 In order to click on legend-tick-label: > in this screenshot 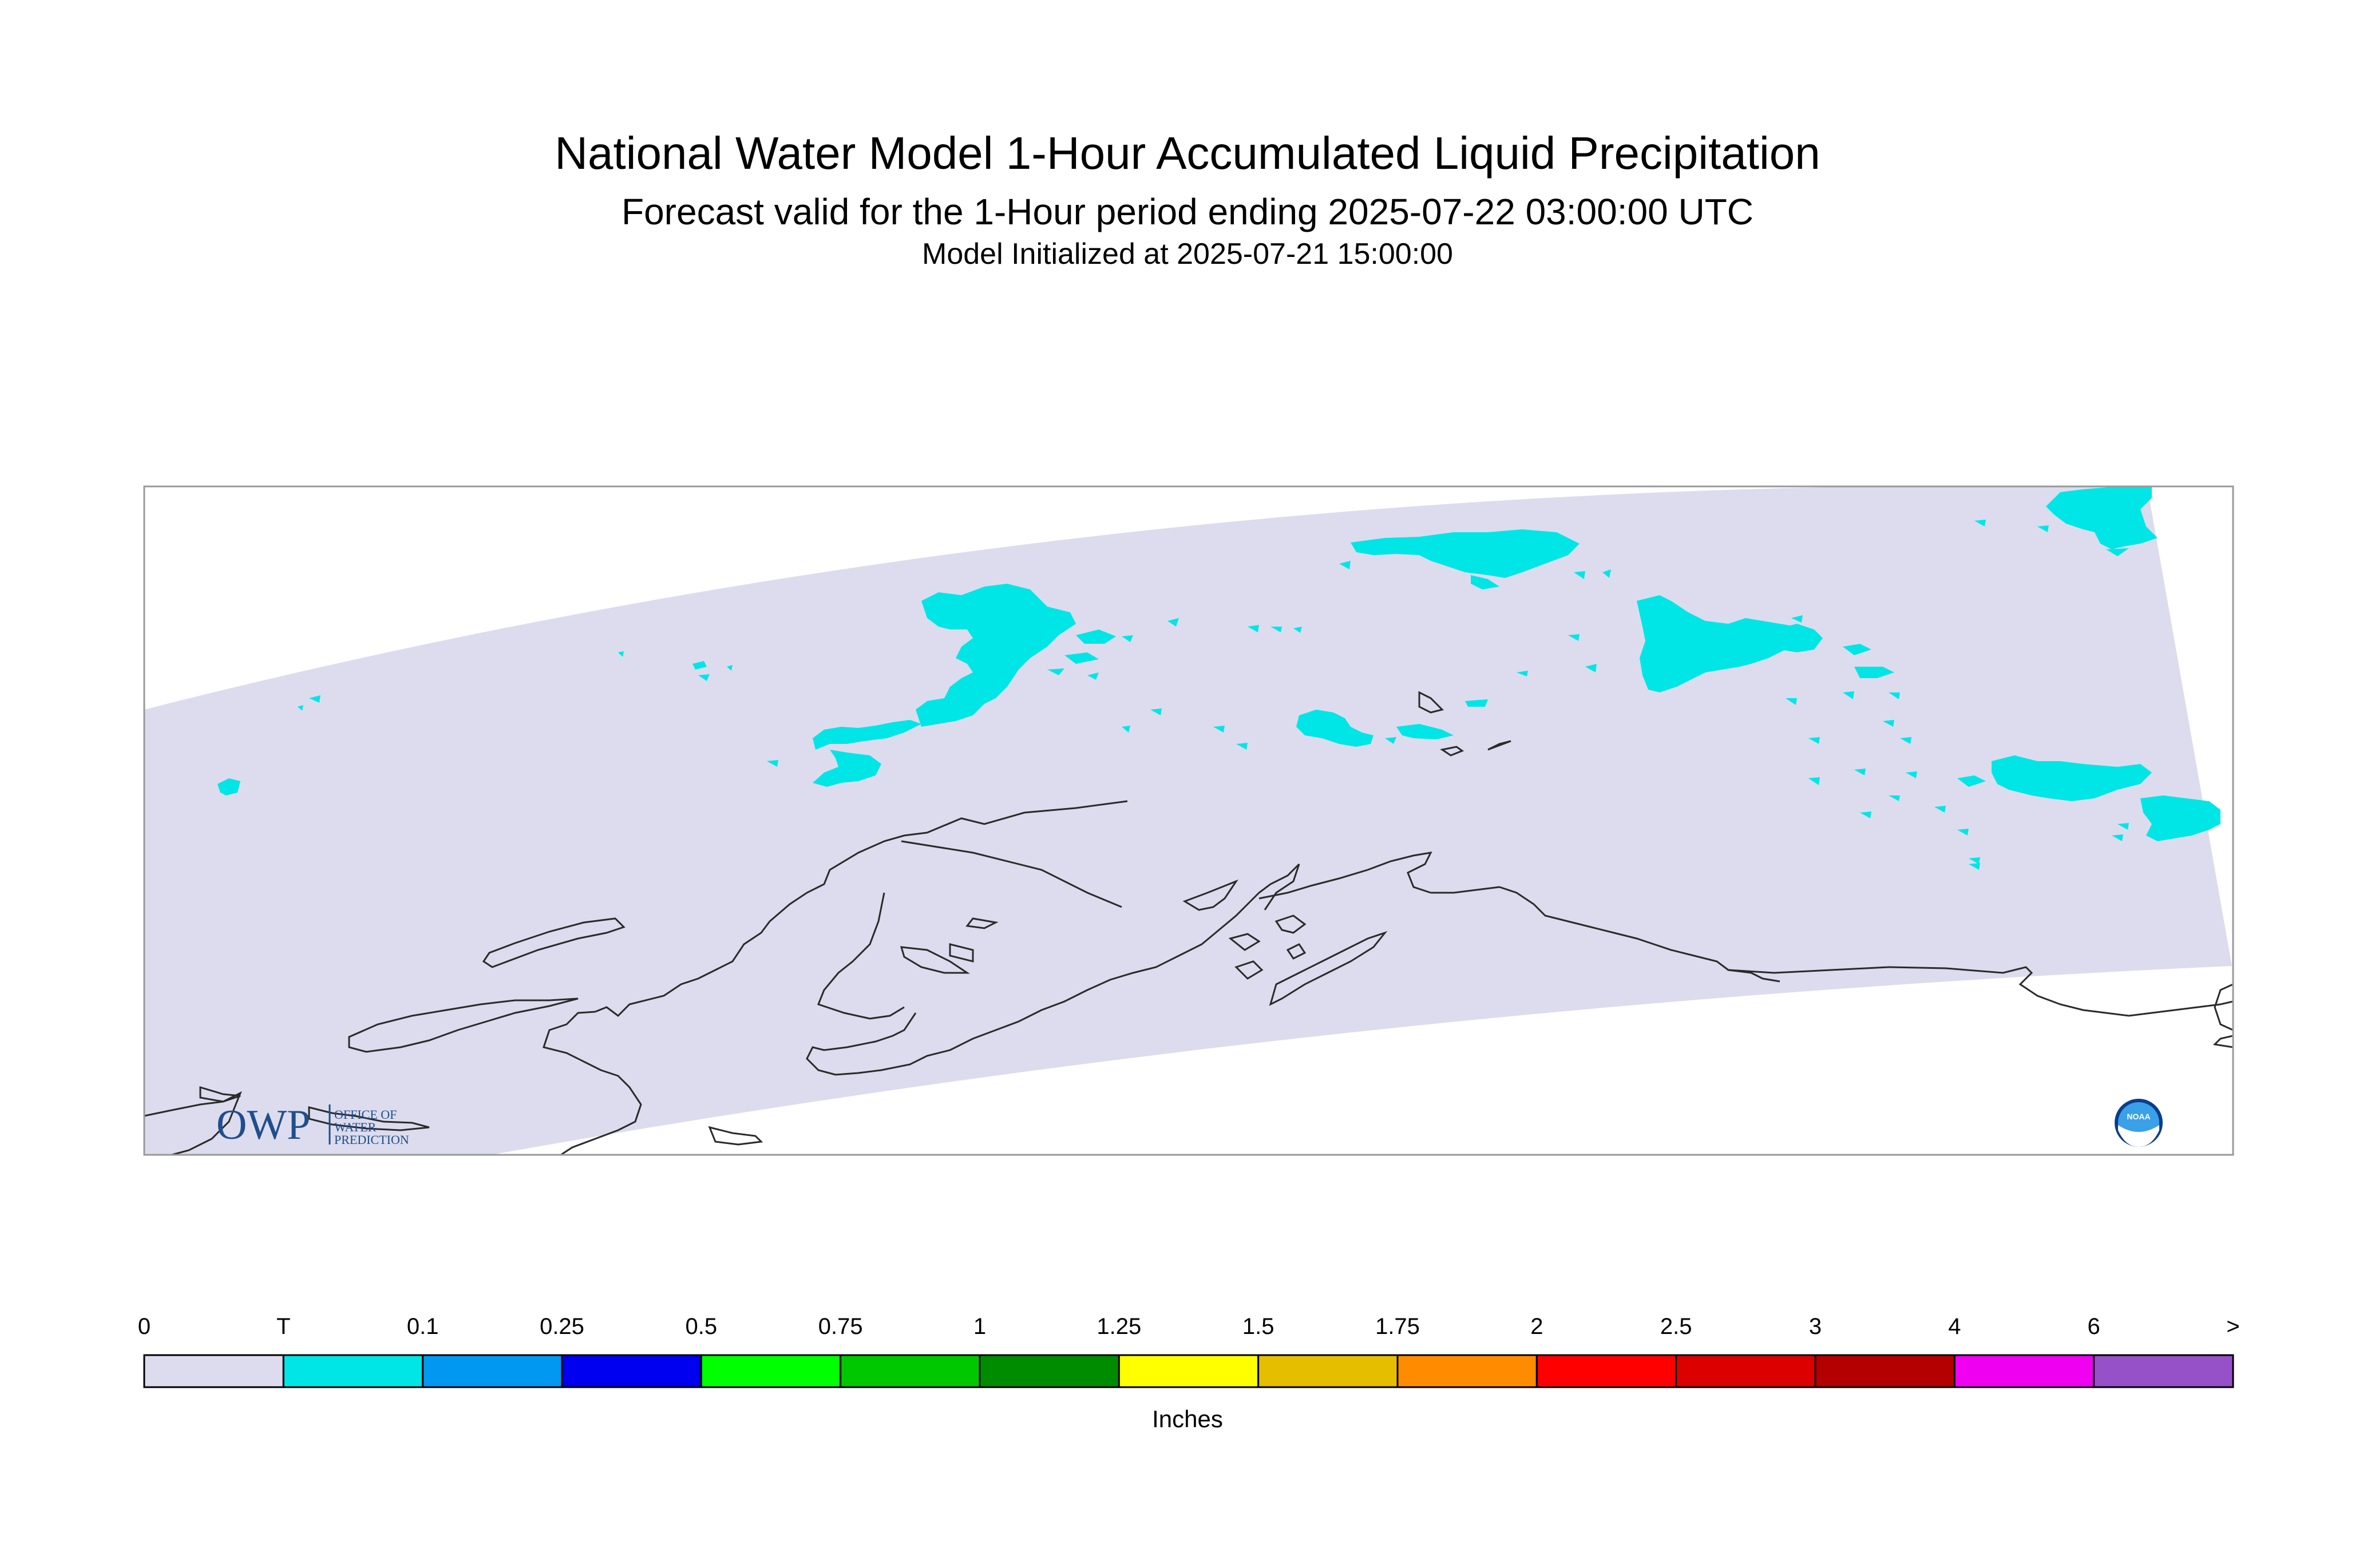, I will do `click(2233, 1326)`.